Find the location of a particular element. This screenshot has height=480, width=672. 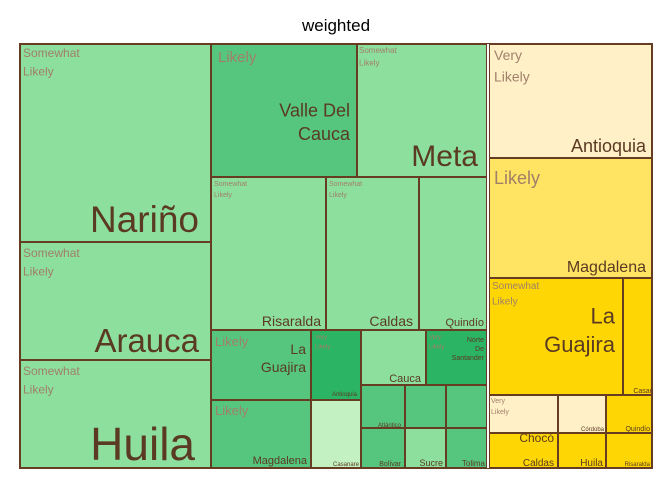

tile-label-bolivar: Bolívar is located at coordinates (390, 464).